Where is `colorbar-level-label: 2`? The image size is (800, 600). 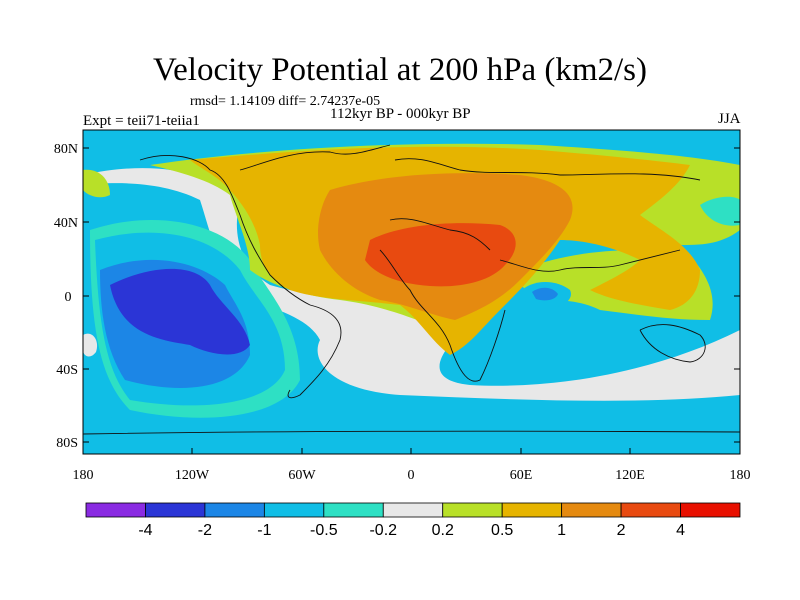 colorbar-level-label: 2 is located at coordinates (621, 530).